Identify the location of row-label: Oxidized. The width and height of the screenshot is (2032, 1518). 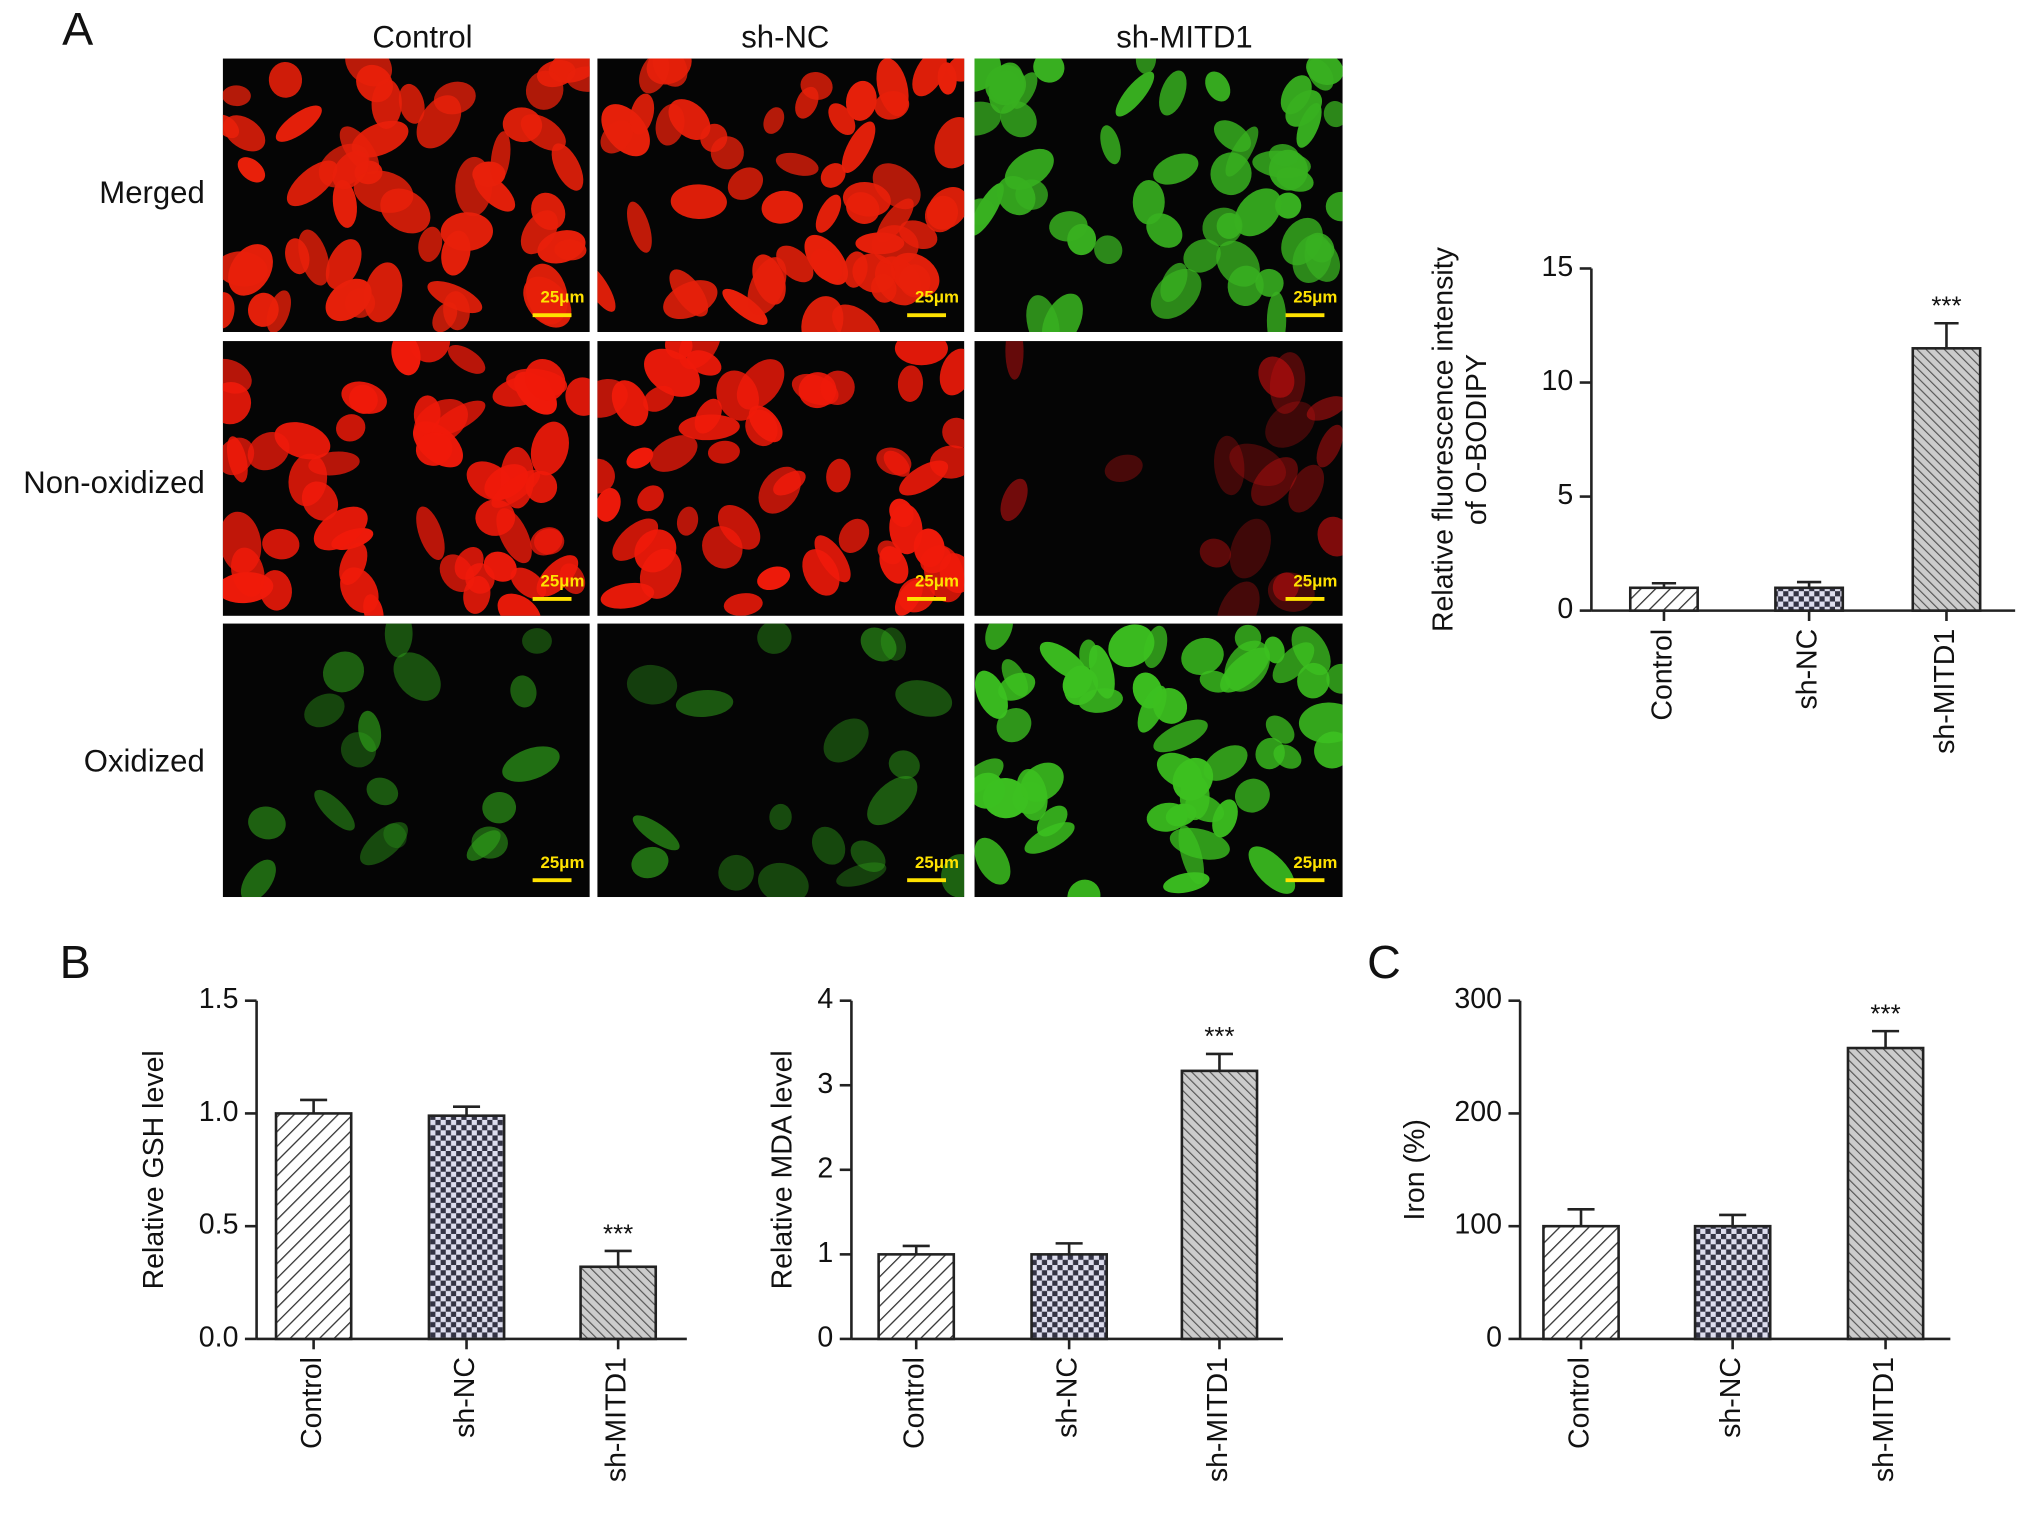
(144, 761).